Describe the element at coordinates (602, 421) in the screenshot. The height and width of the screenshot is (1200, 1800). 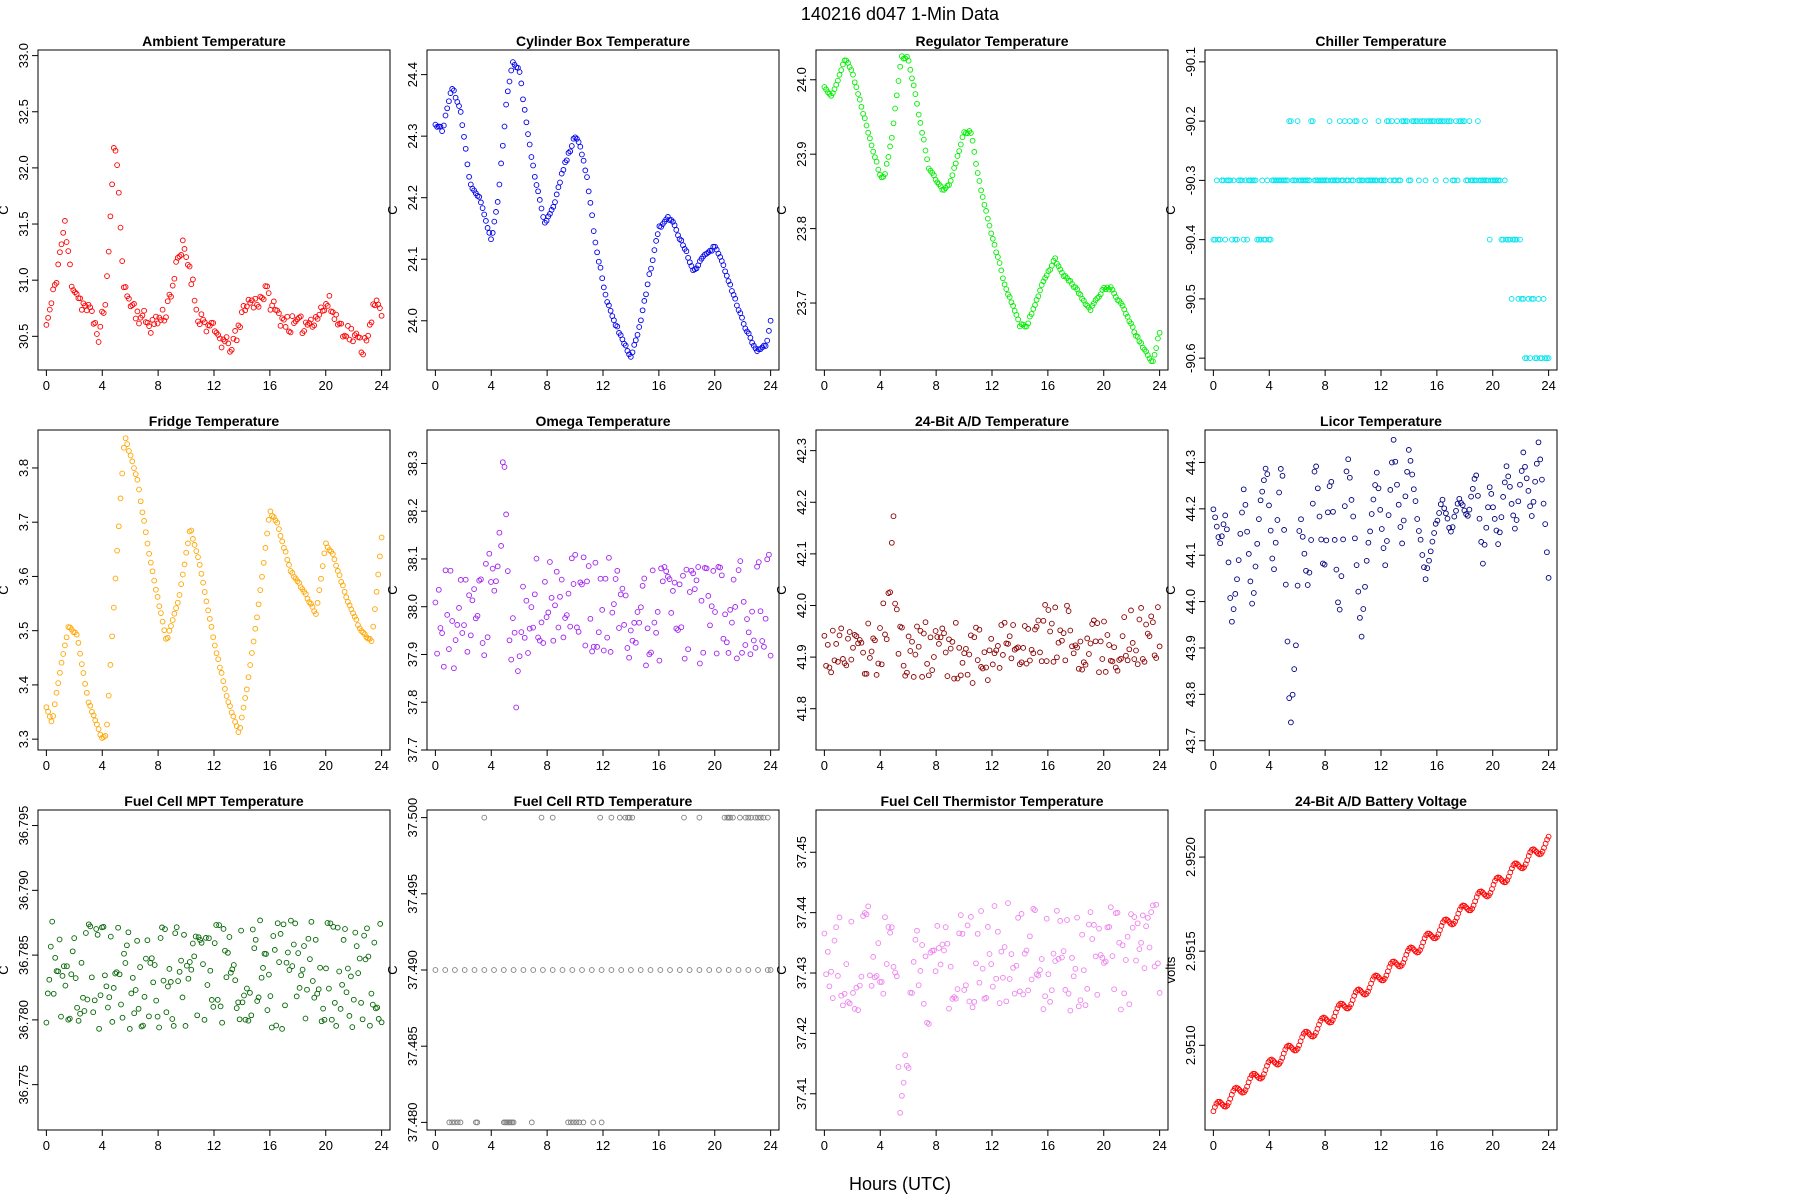
I see `chart-title: Omega Temperature` at that location.